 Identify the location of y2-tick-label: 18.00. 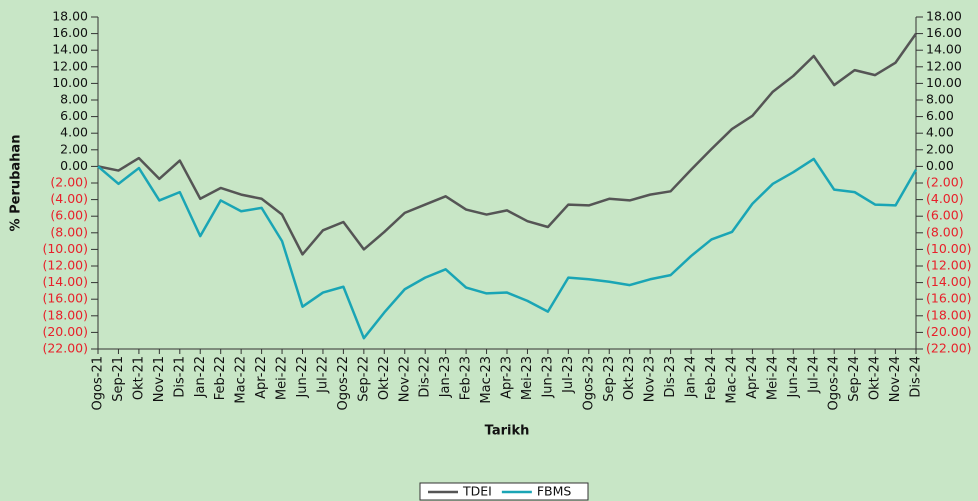
(944, 16).